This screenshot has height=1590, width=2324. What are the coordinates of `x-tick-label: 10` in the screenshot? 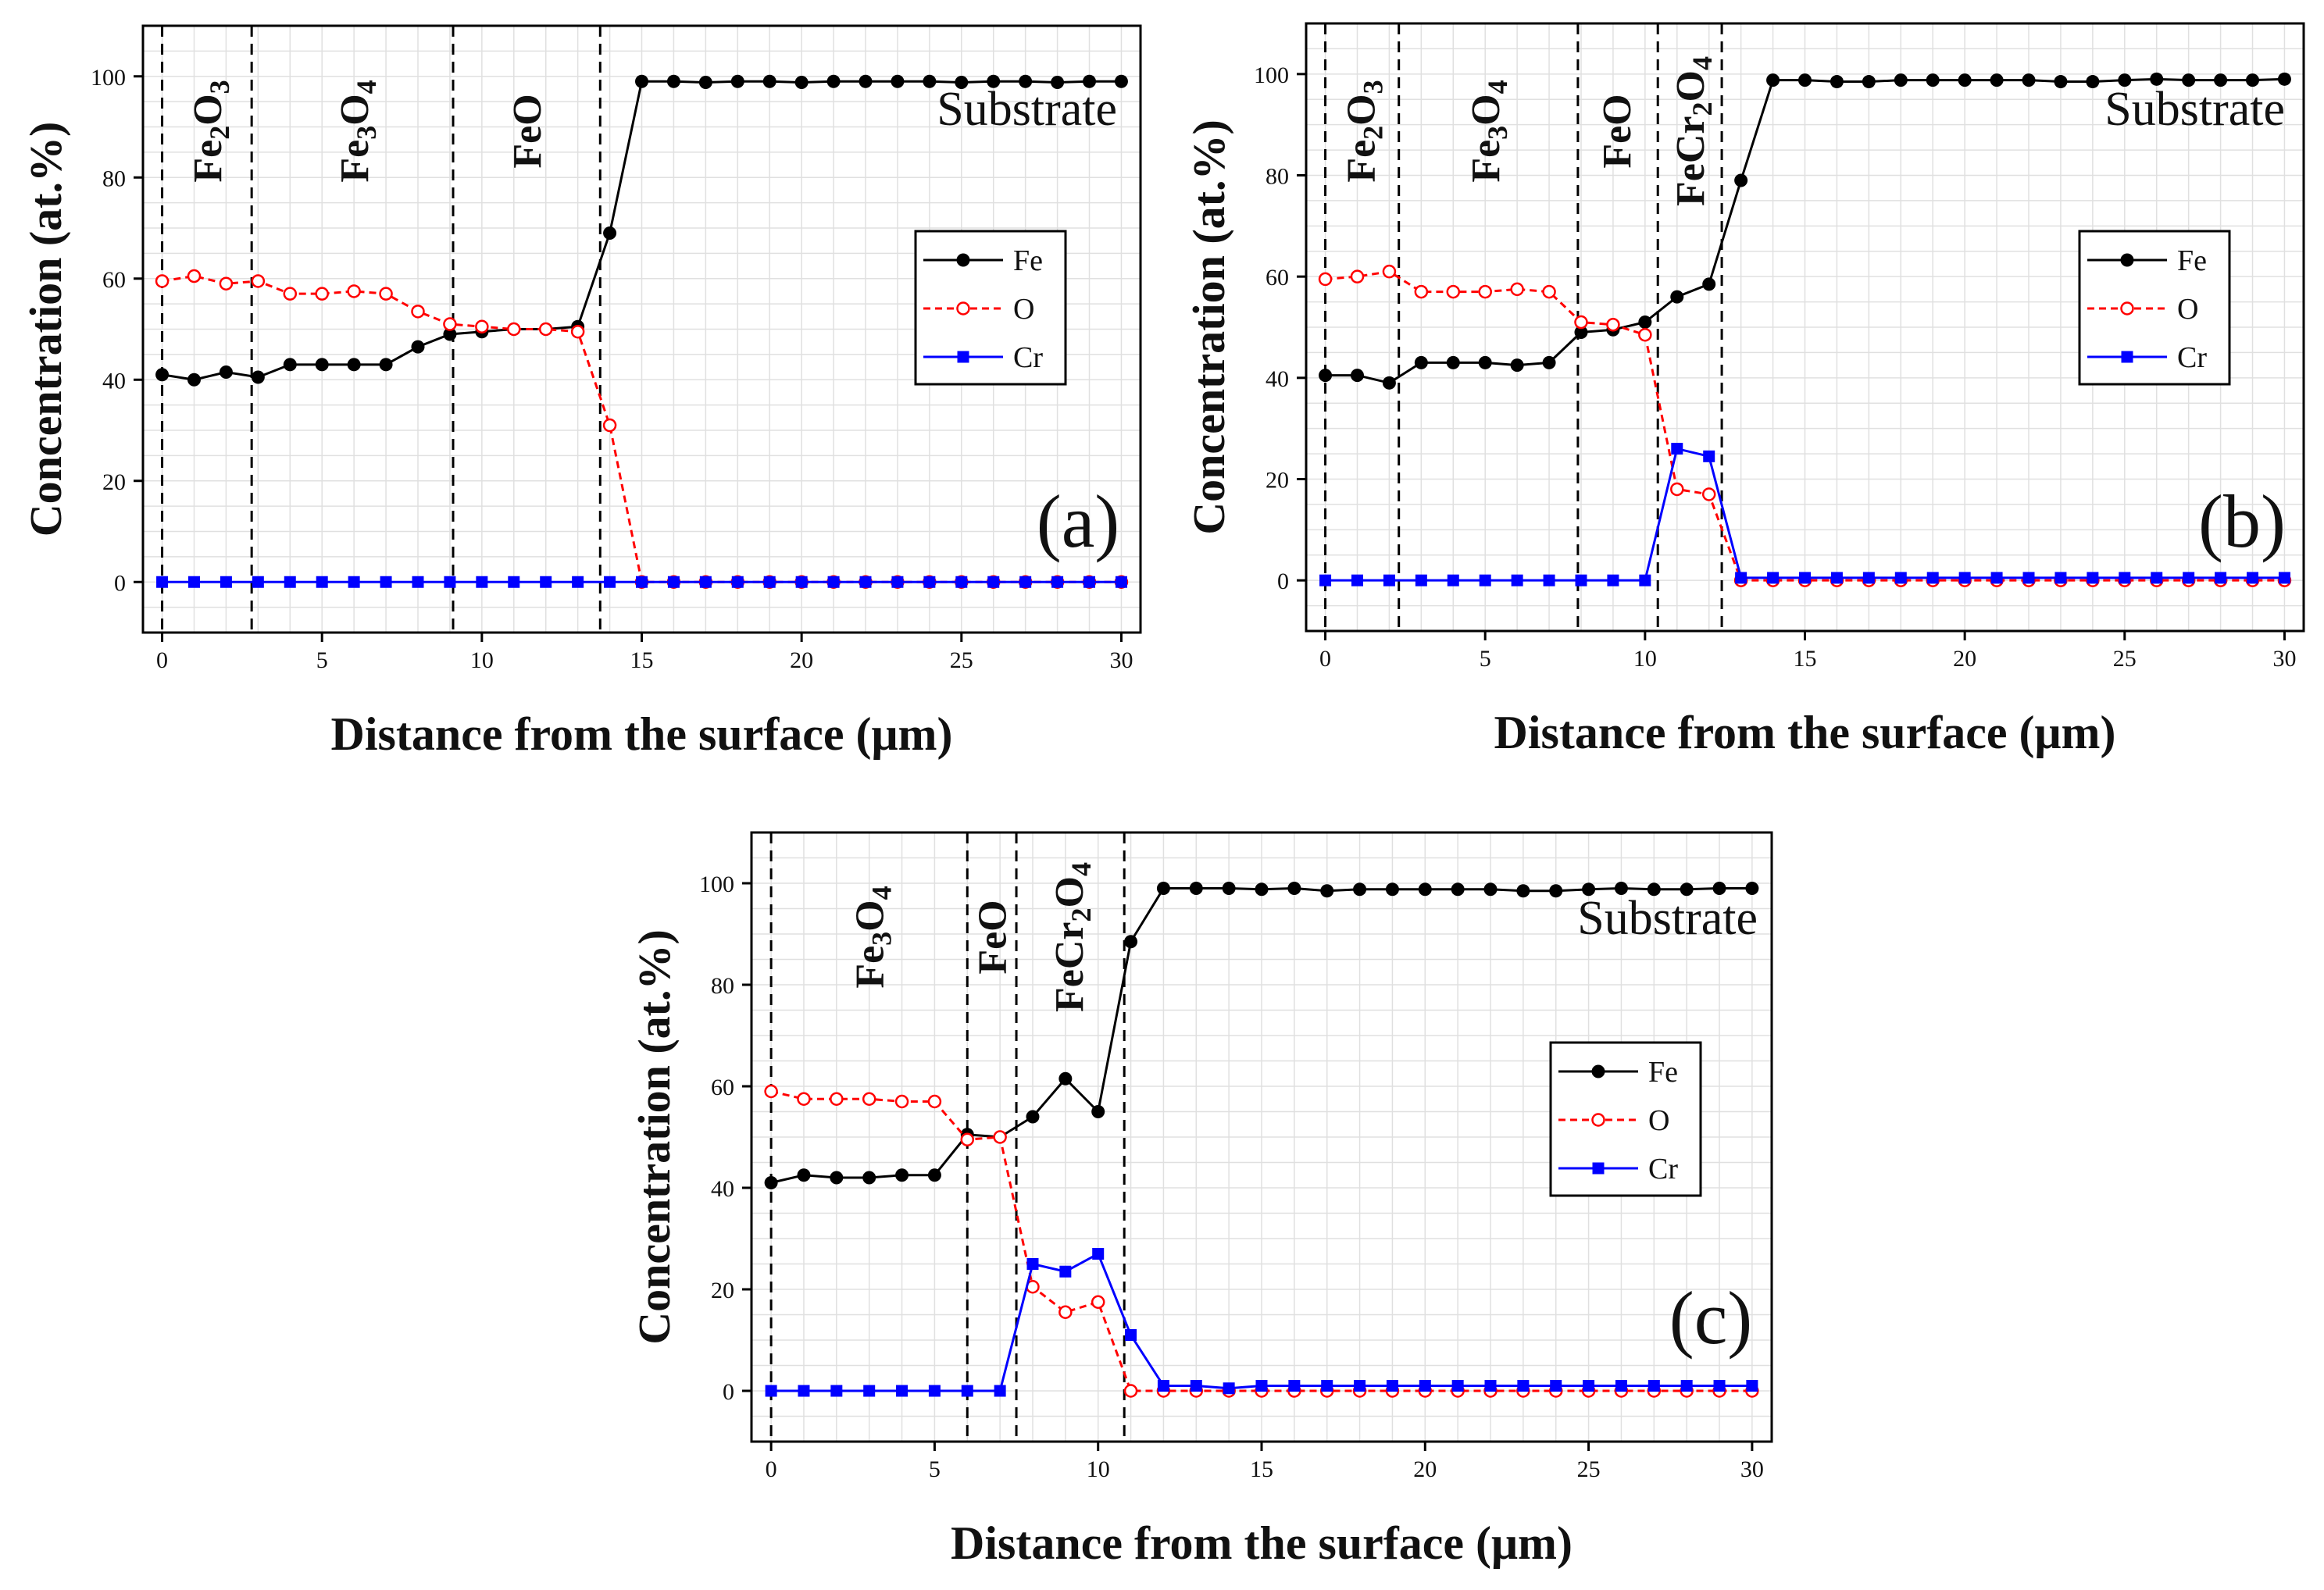 It's located at (1098, 1469).